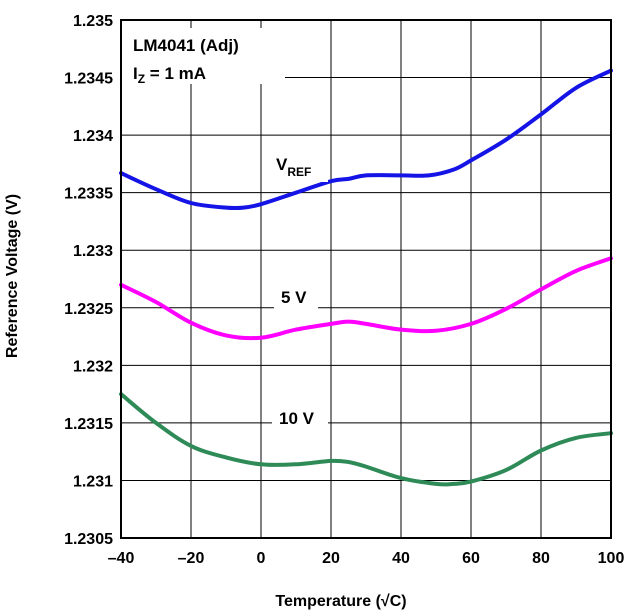  What do you see at coordinates (331, 558) in the screenshot?
I see `x-tick-label: 20` at bounding box center [331, 558].